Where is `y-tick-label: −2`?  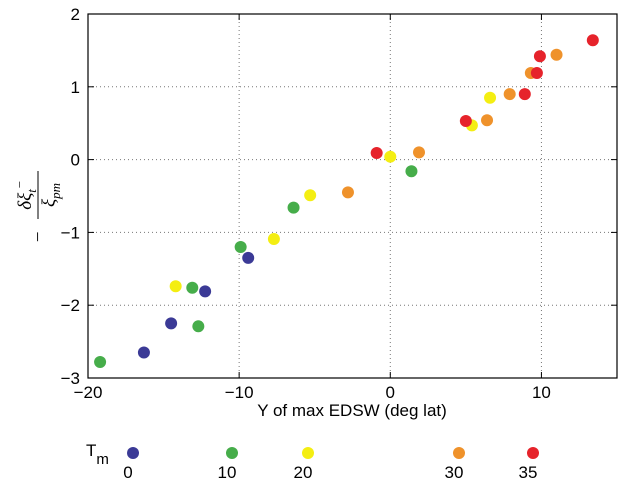
y-tick-label: −2 is located at coordinates (70, 305).